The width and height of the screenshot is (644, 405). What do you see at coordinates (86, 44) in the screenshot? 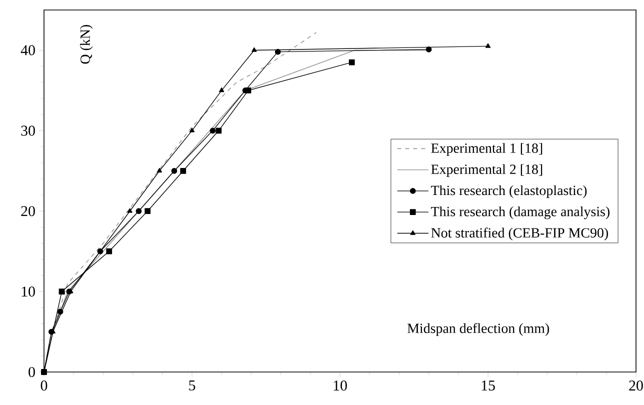
I see `y-axis-title: Q (kN)` at bounding box center [86, 44].